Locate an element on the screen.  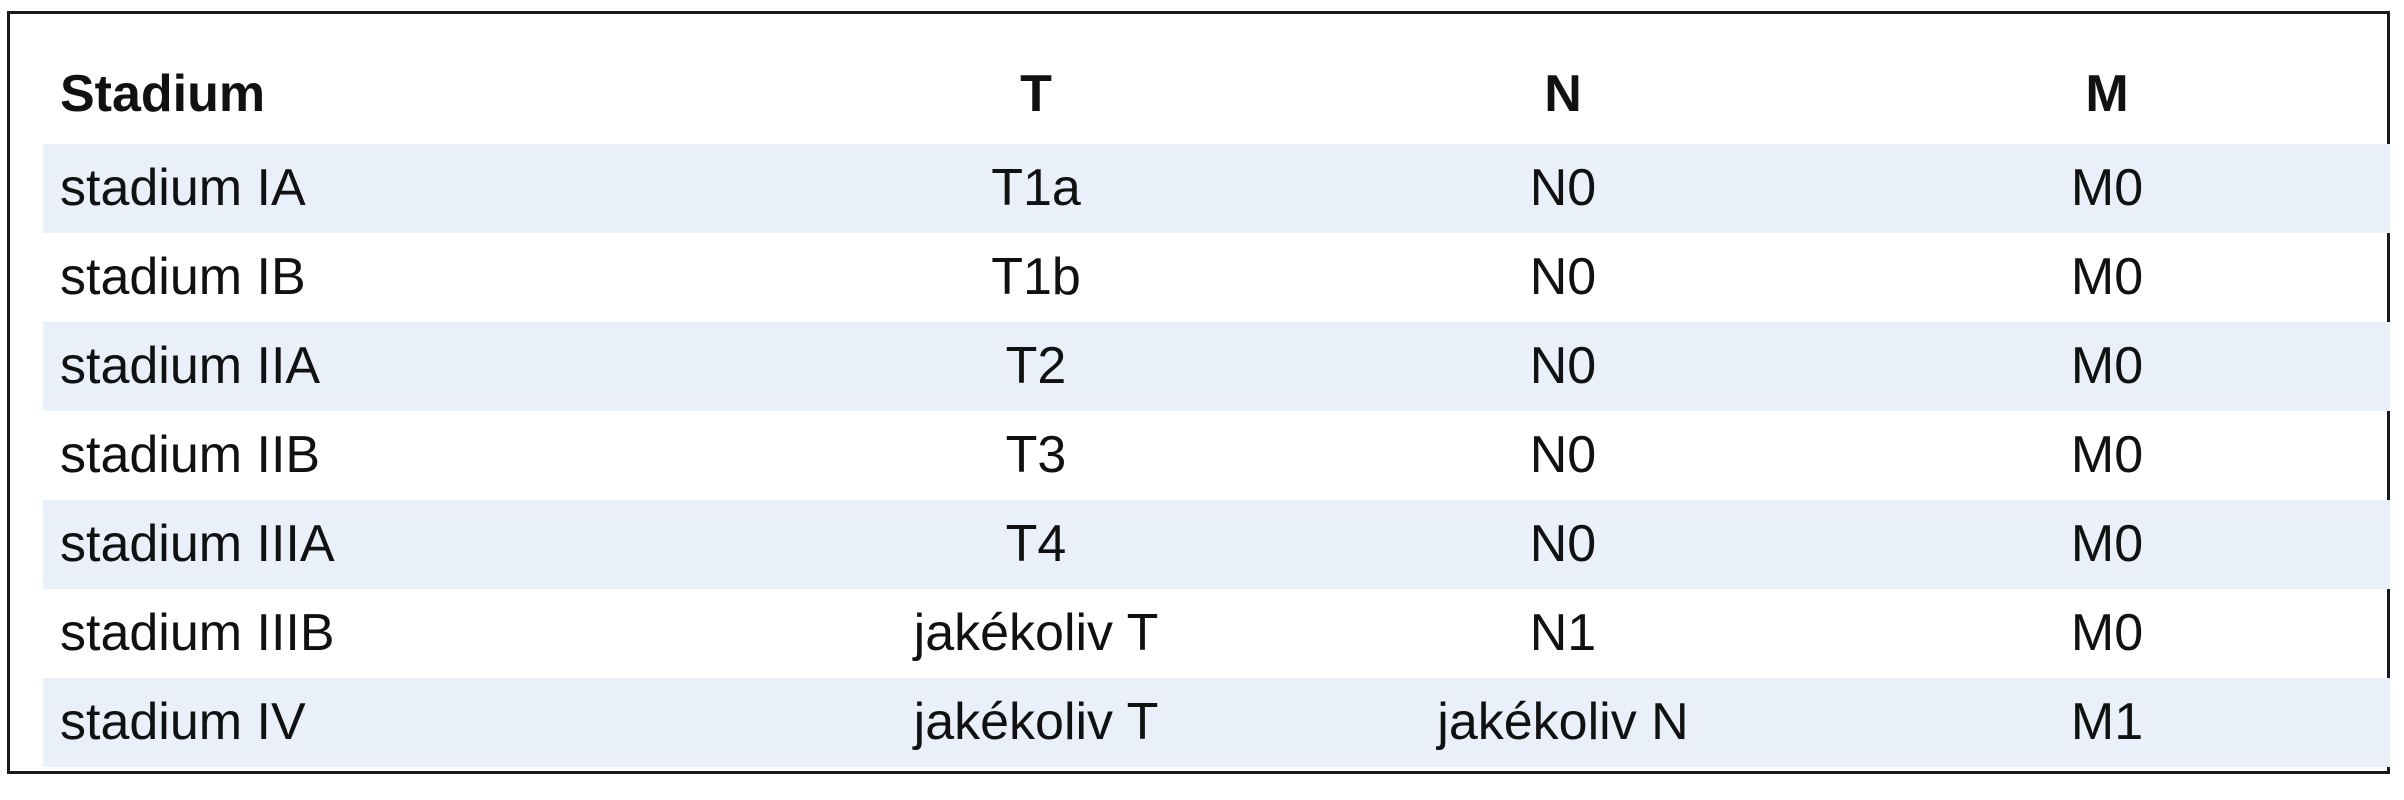
table-row: stadium IIIB jakékoliv T N1 M0 is located at coordinates (1216, 633).